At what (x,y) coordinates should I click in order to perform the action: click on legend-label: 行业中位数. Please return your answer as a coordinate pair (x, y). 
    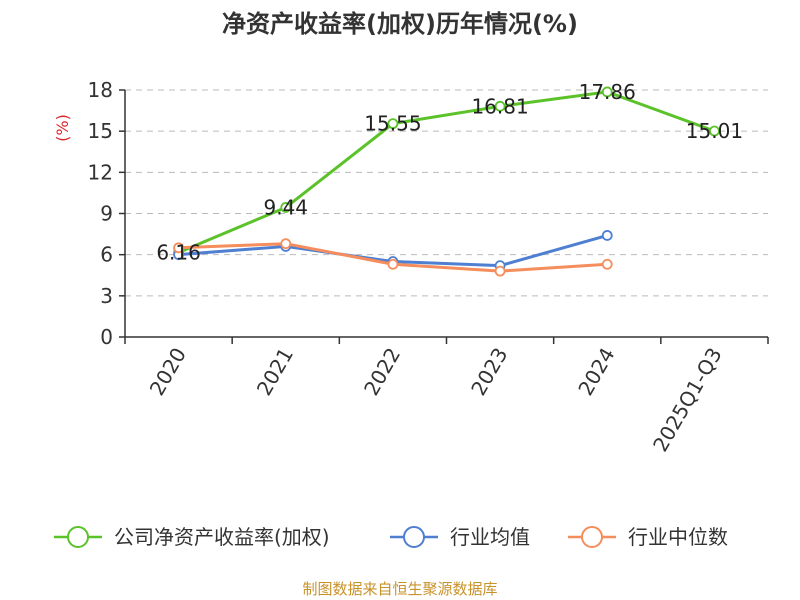
    Looking at the image, I should click on (678, 537).